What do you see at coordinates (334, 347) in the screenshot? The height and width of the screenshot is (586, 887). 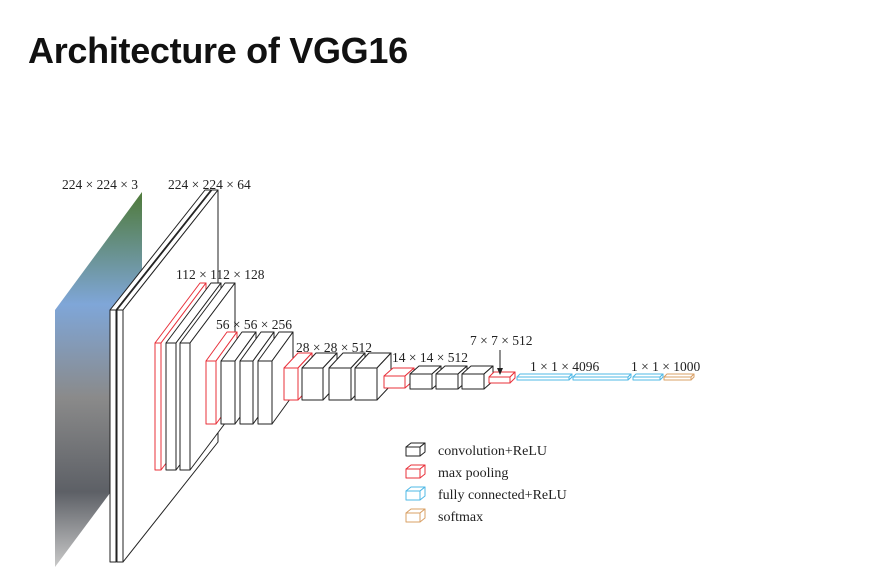 I see `label-conv4: 28 × 28 × 512` at bounding box center [334, 347].